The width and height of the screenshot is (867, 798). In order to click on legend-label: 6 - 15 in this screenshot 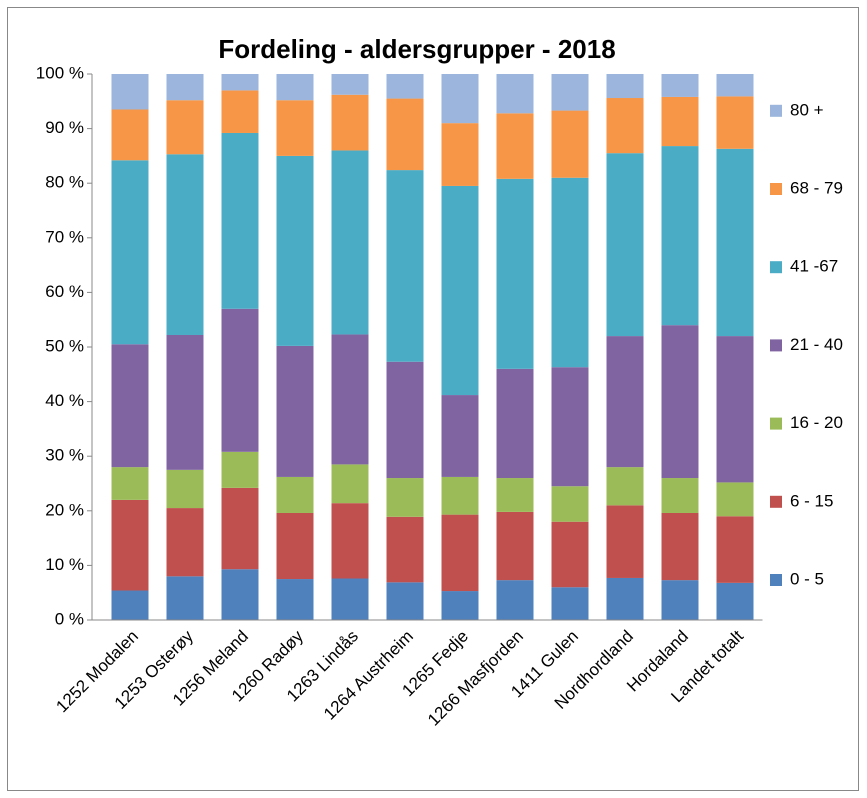, I will do `click(811, 500)`.